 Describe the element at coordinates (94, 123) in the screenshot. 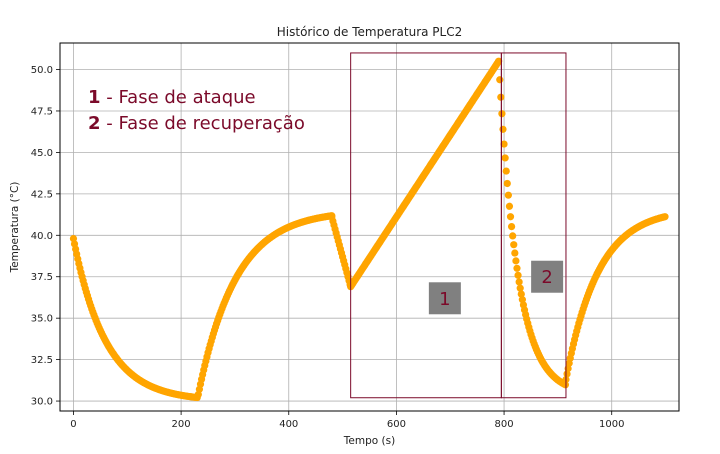

I see `phase-legend-number: 2` at that location.